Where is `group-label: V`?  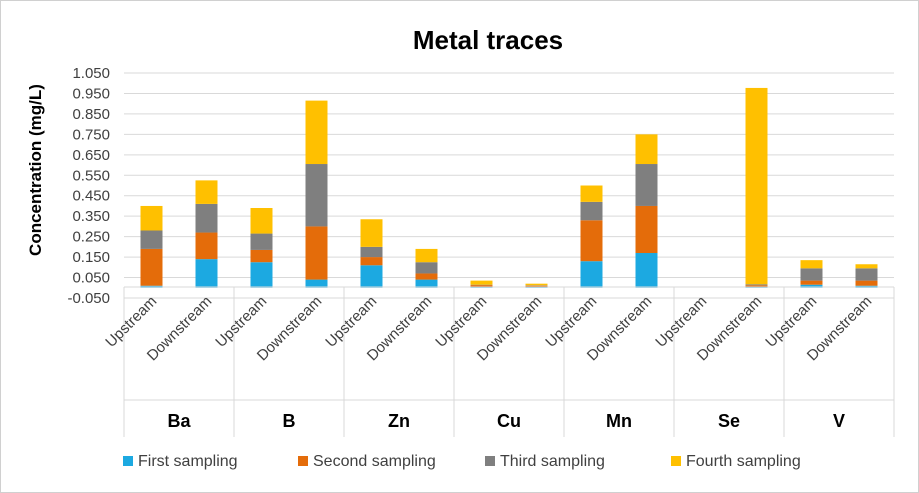
group-label: V is located at coordinates (839, 421).